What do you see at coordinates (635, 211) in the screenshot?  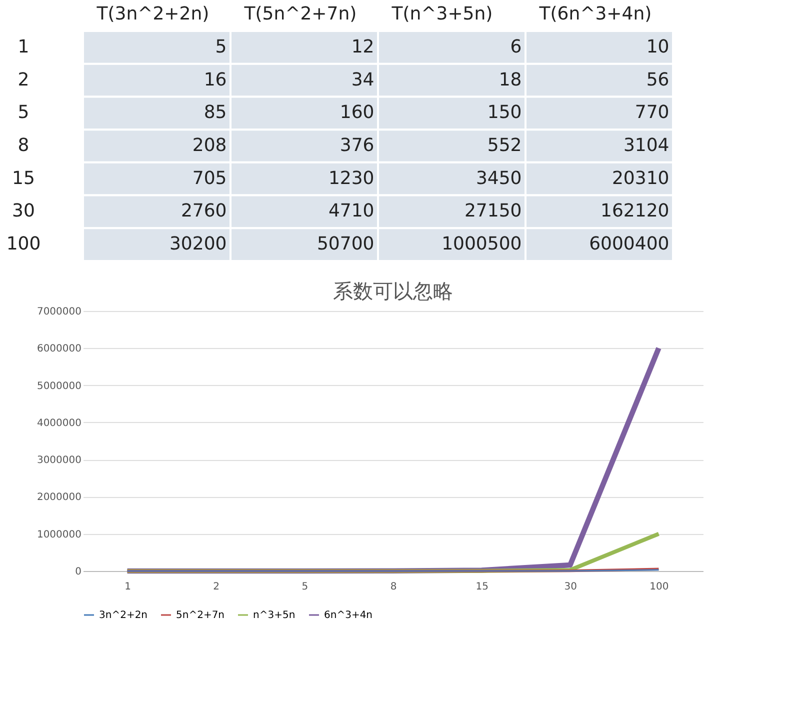 I see `data-label: 162120` at bounding box center [635, 211].